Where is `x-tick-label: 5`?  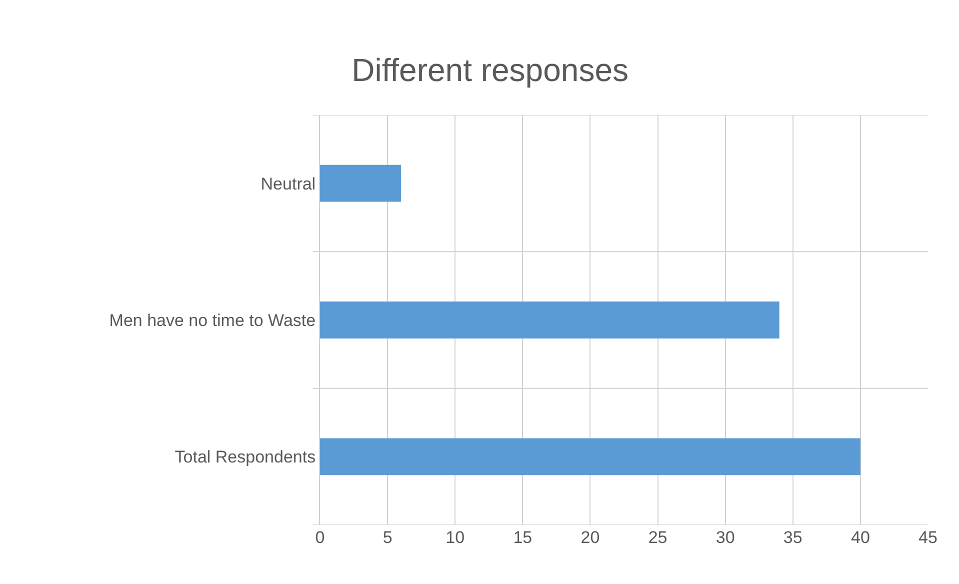
x-tick-label: 5 is located at coordinates (387, 537).